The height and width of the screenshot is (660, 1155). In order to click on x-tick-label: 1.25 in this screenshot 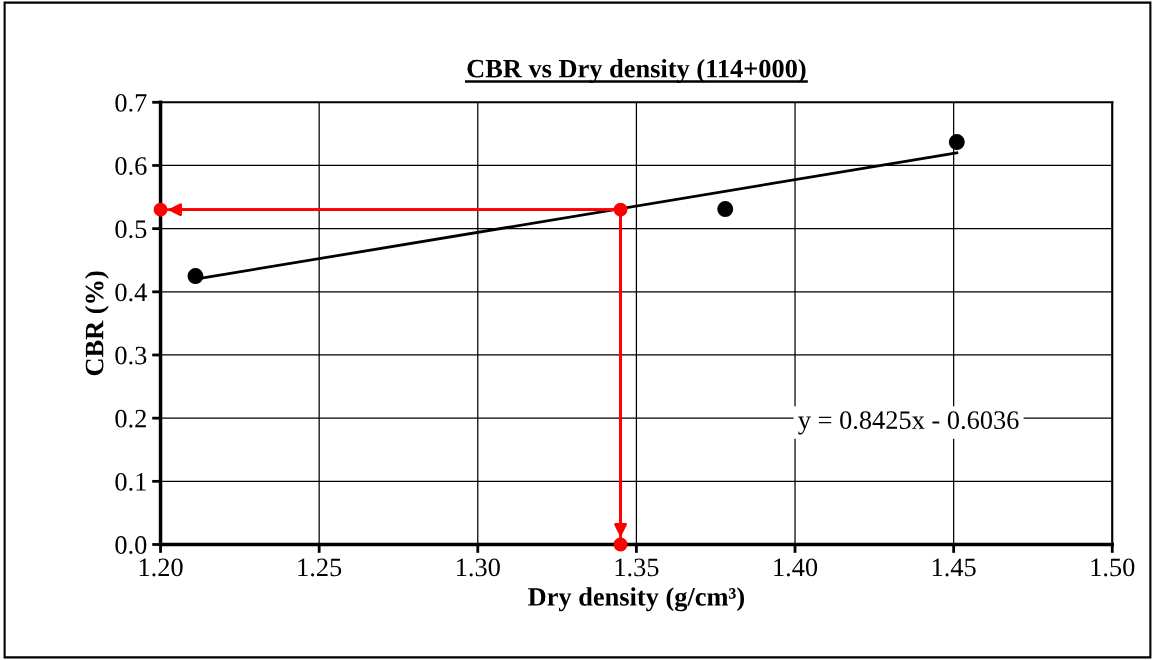, I will do `click(320, 567)`.